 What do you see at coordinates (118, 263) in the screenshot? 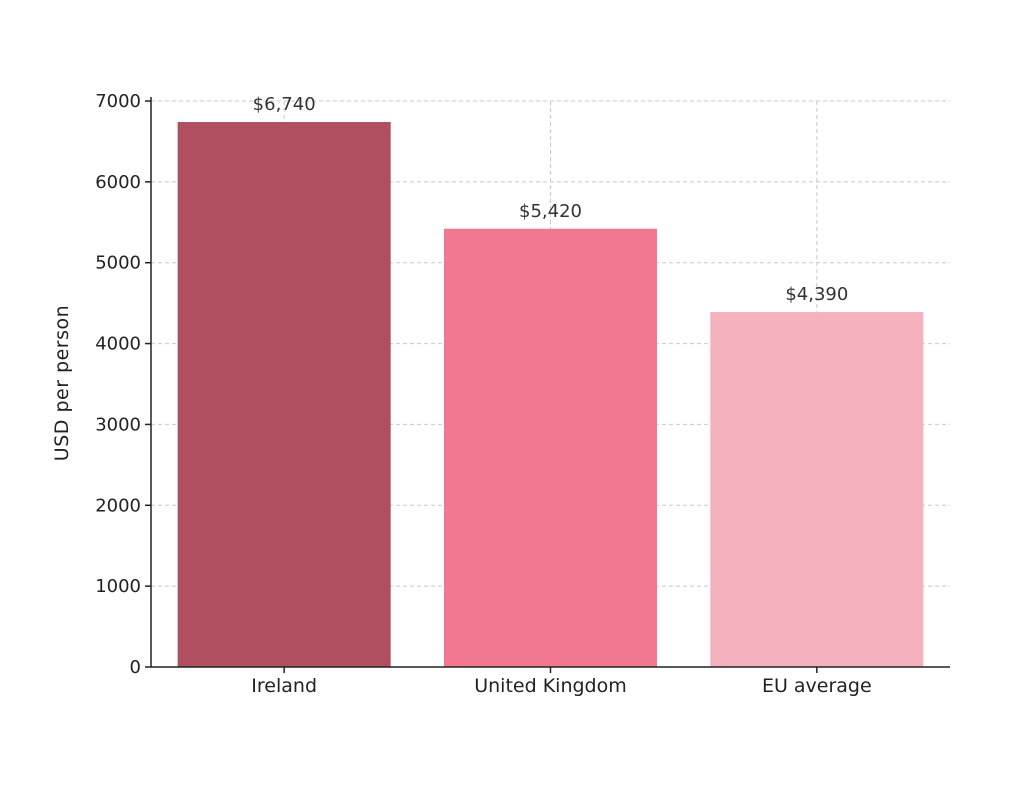
I see `y-tick-label: 5000` at bounding box center [118, 263].